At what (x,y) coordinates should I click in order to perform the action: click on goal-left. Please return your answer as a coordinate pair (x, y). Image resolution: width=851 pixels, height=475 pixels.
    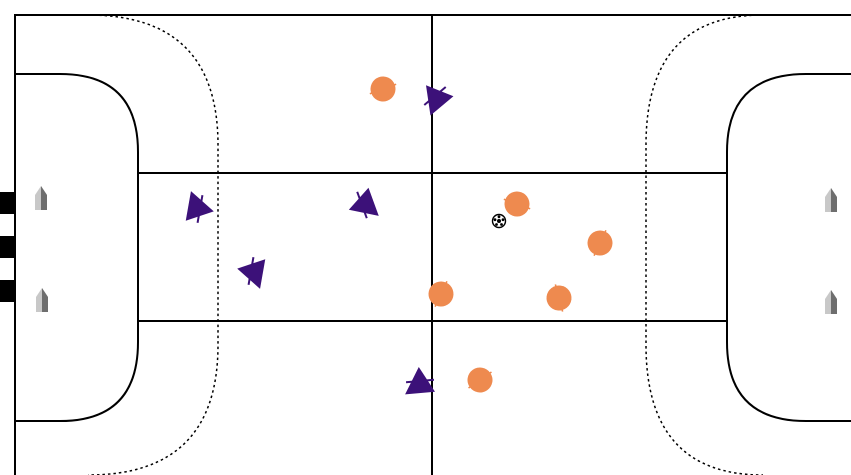
    Looking at the image, I should click on (8, 247).